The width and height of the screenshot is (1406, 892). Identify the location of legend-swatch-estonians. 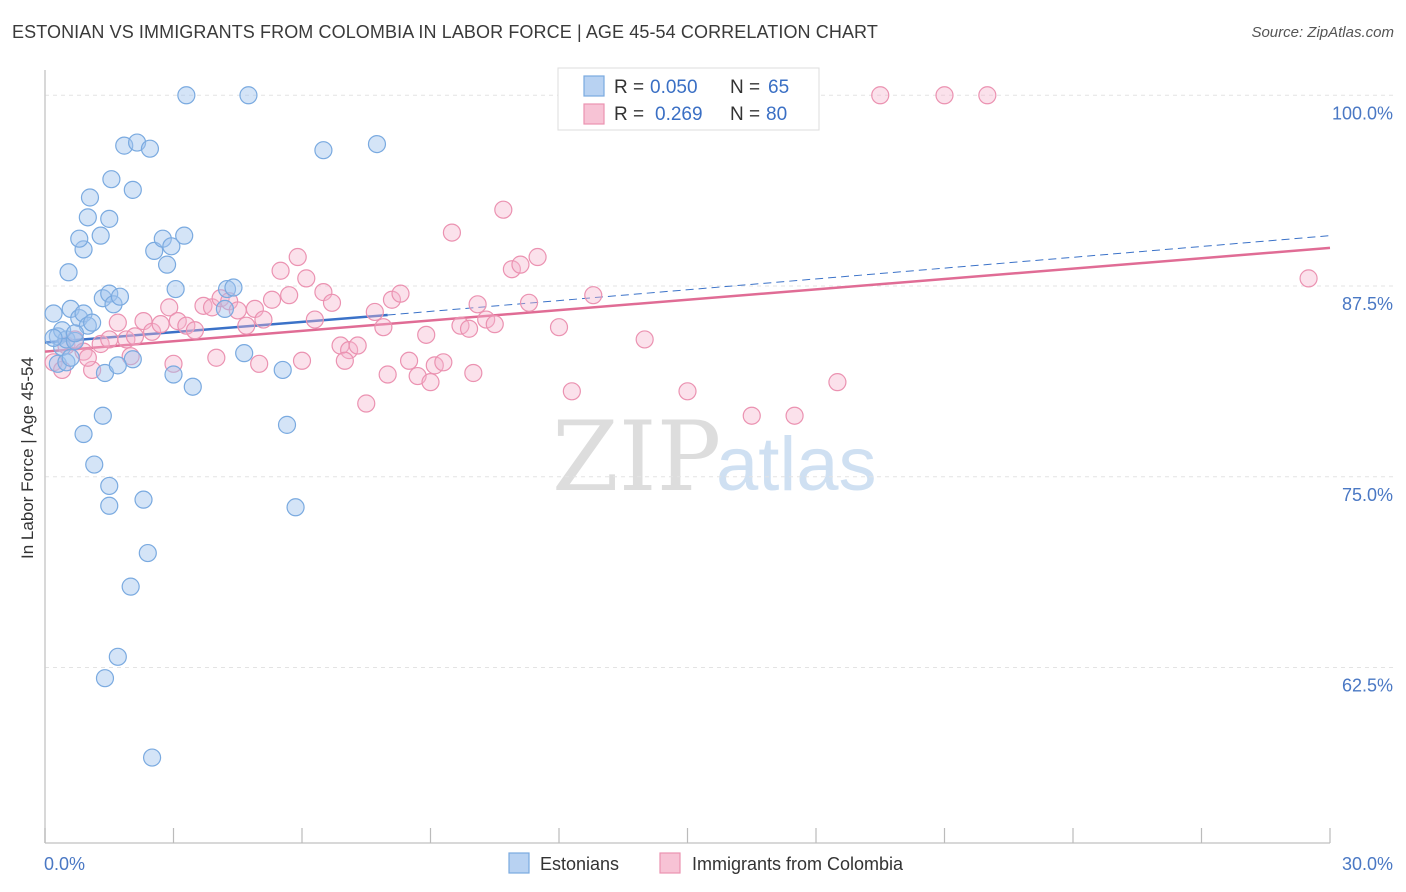
(594, 86).